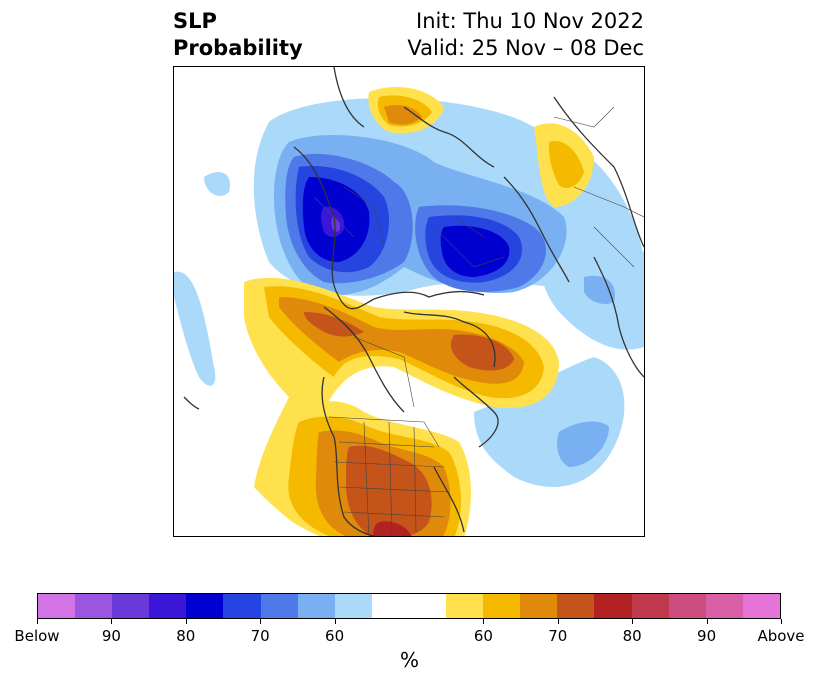 This screenshot has width=819, height=686. Describe the element at coordinates (195, 328) in the screenshot. I see `below-60-region-bering` at that location.